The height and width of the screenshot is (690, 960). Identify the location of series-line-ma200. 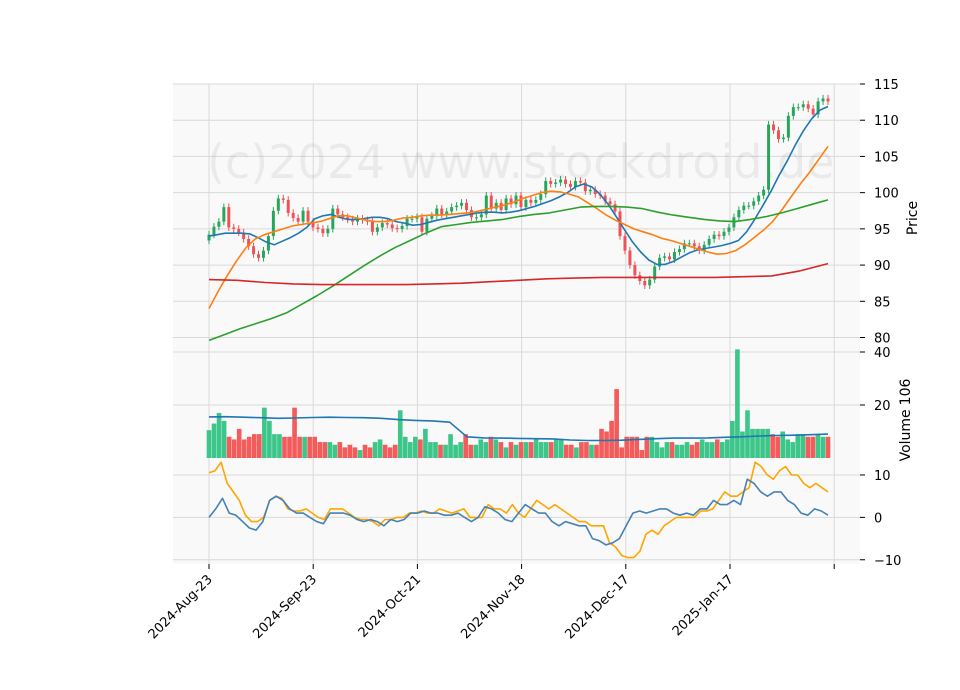
(518, 274).